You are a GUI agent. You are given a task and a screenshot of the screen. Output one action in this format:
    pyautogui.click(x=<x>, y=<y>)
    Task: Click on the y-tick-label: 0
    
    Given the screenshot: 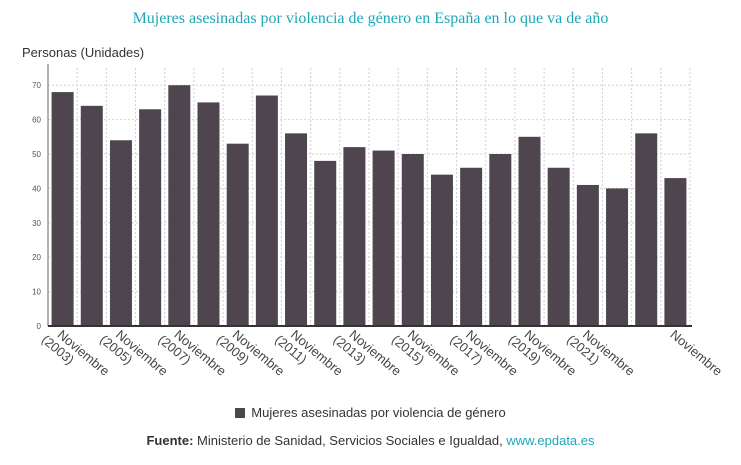 What is the action you would take?
    pyautogui.click(x=39, y=326)
    